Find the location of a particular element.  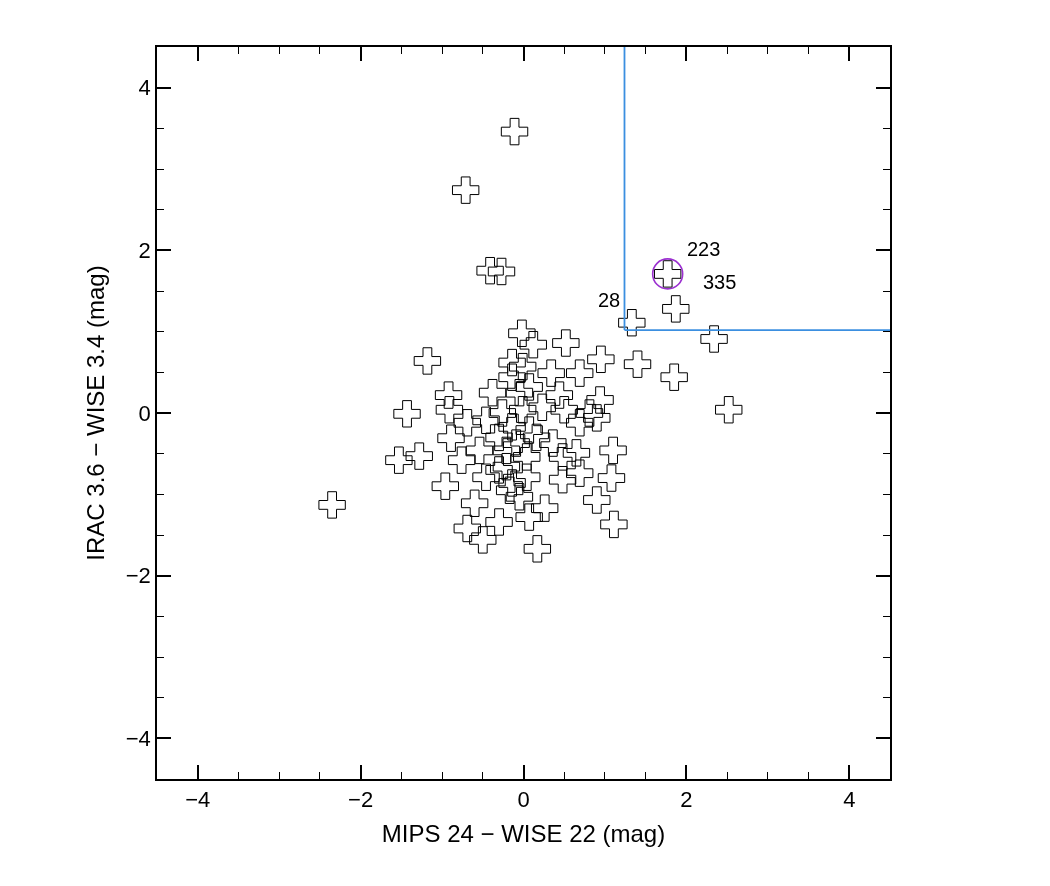

y-tick-label: 4 is located at coordinates (144, 88).